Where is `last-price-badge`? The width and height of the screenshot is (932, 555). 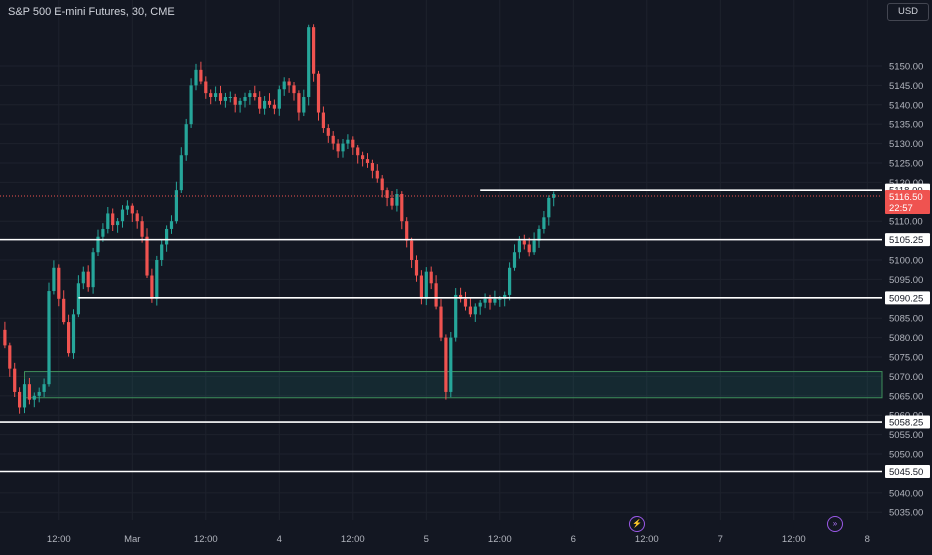
last-price-badge is located at coordinates (907, 201).